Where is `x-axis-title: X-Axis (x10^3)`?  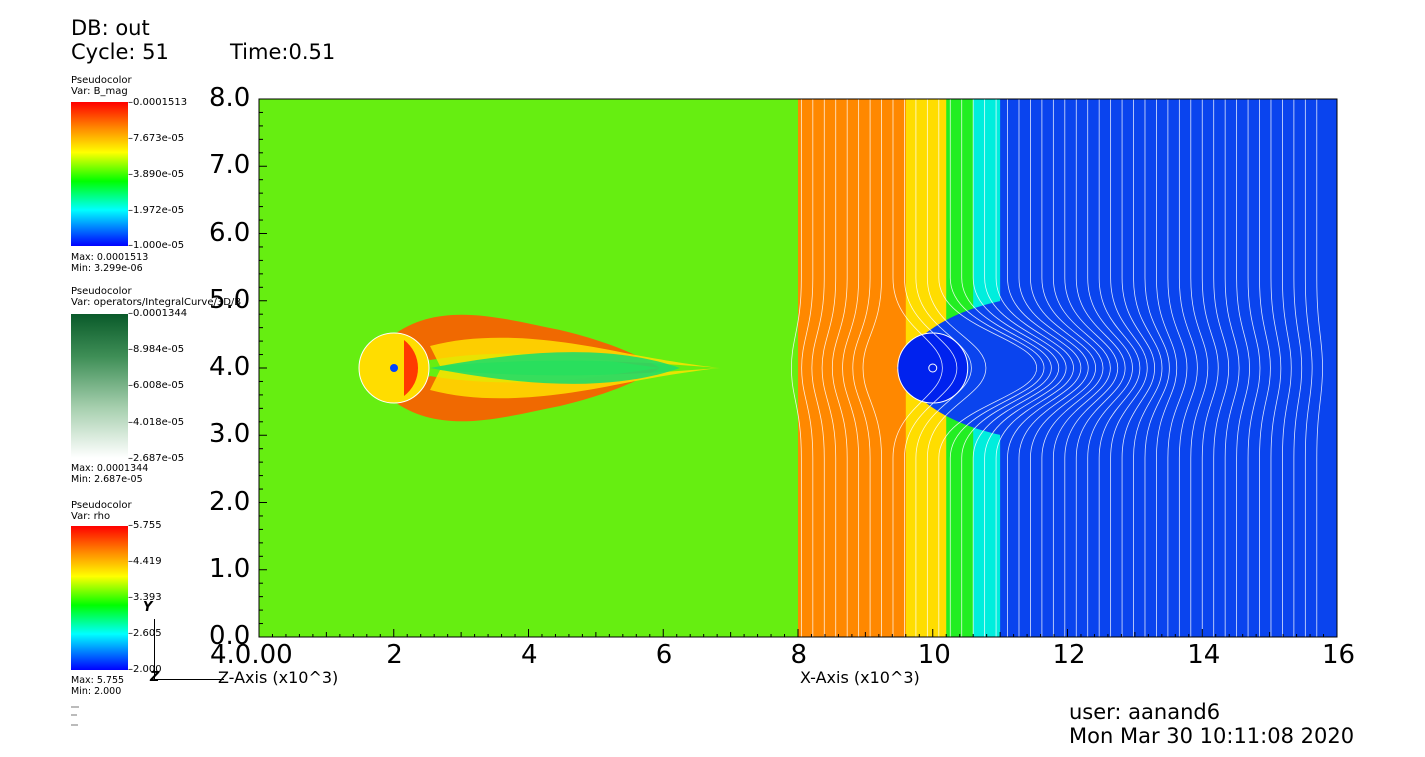 x-axis-title: X-Axis (x10^3) is located at coordinates (860, 677).